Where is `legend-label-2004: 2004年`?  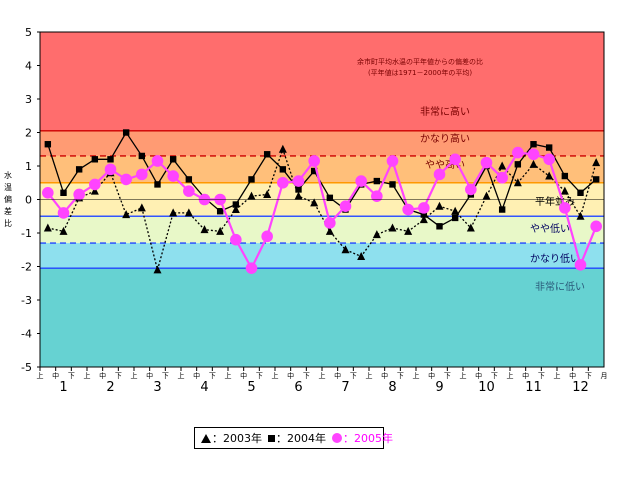
legend-label-2004: 2004年 is located at coordinates (306, 438).